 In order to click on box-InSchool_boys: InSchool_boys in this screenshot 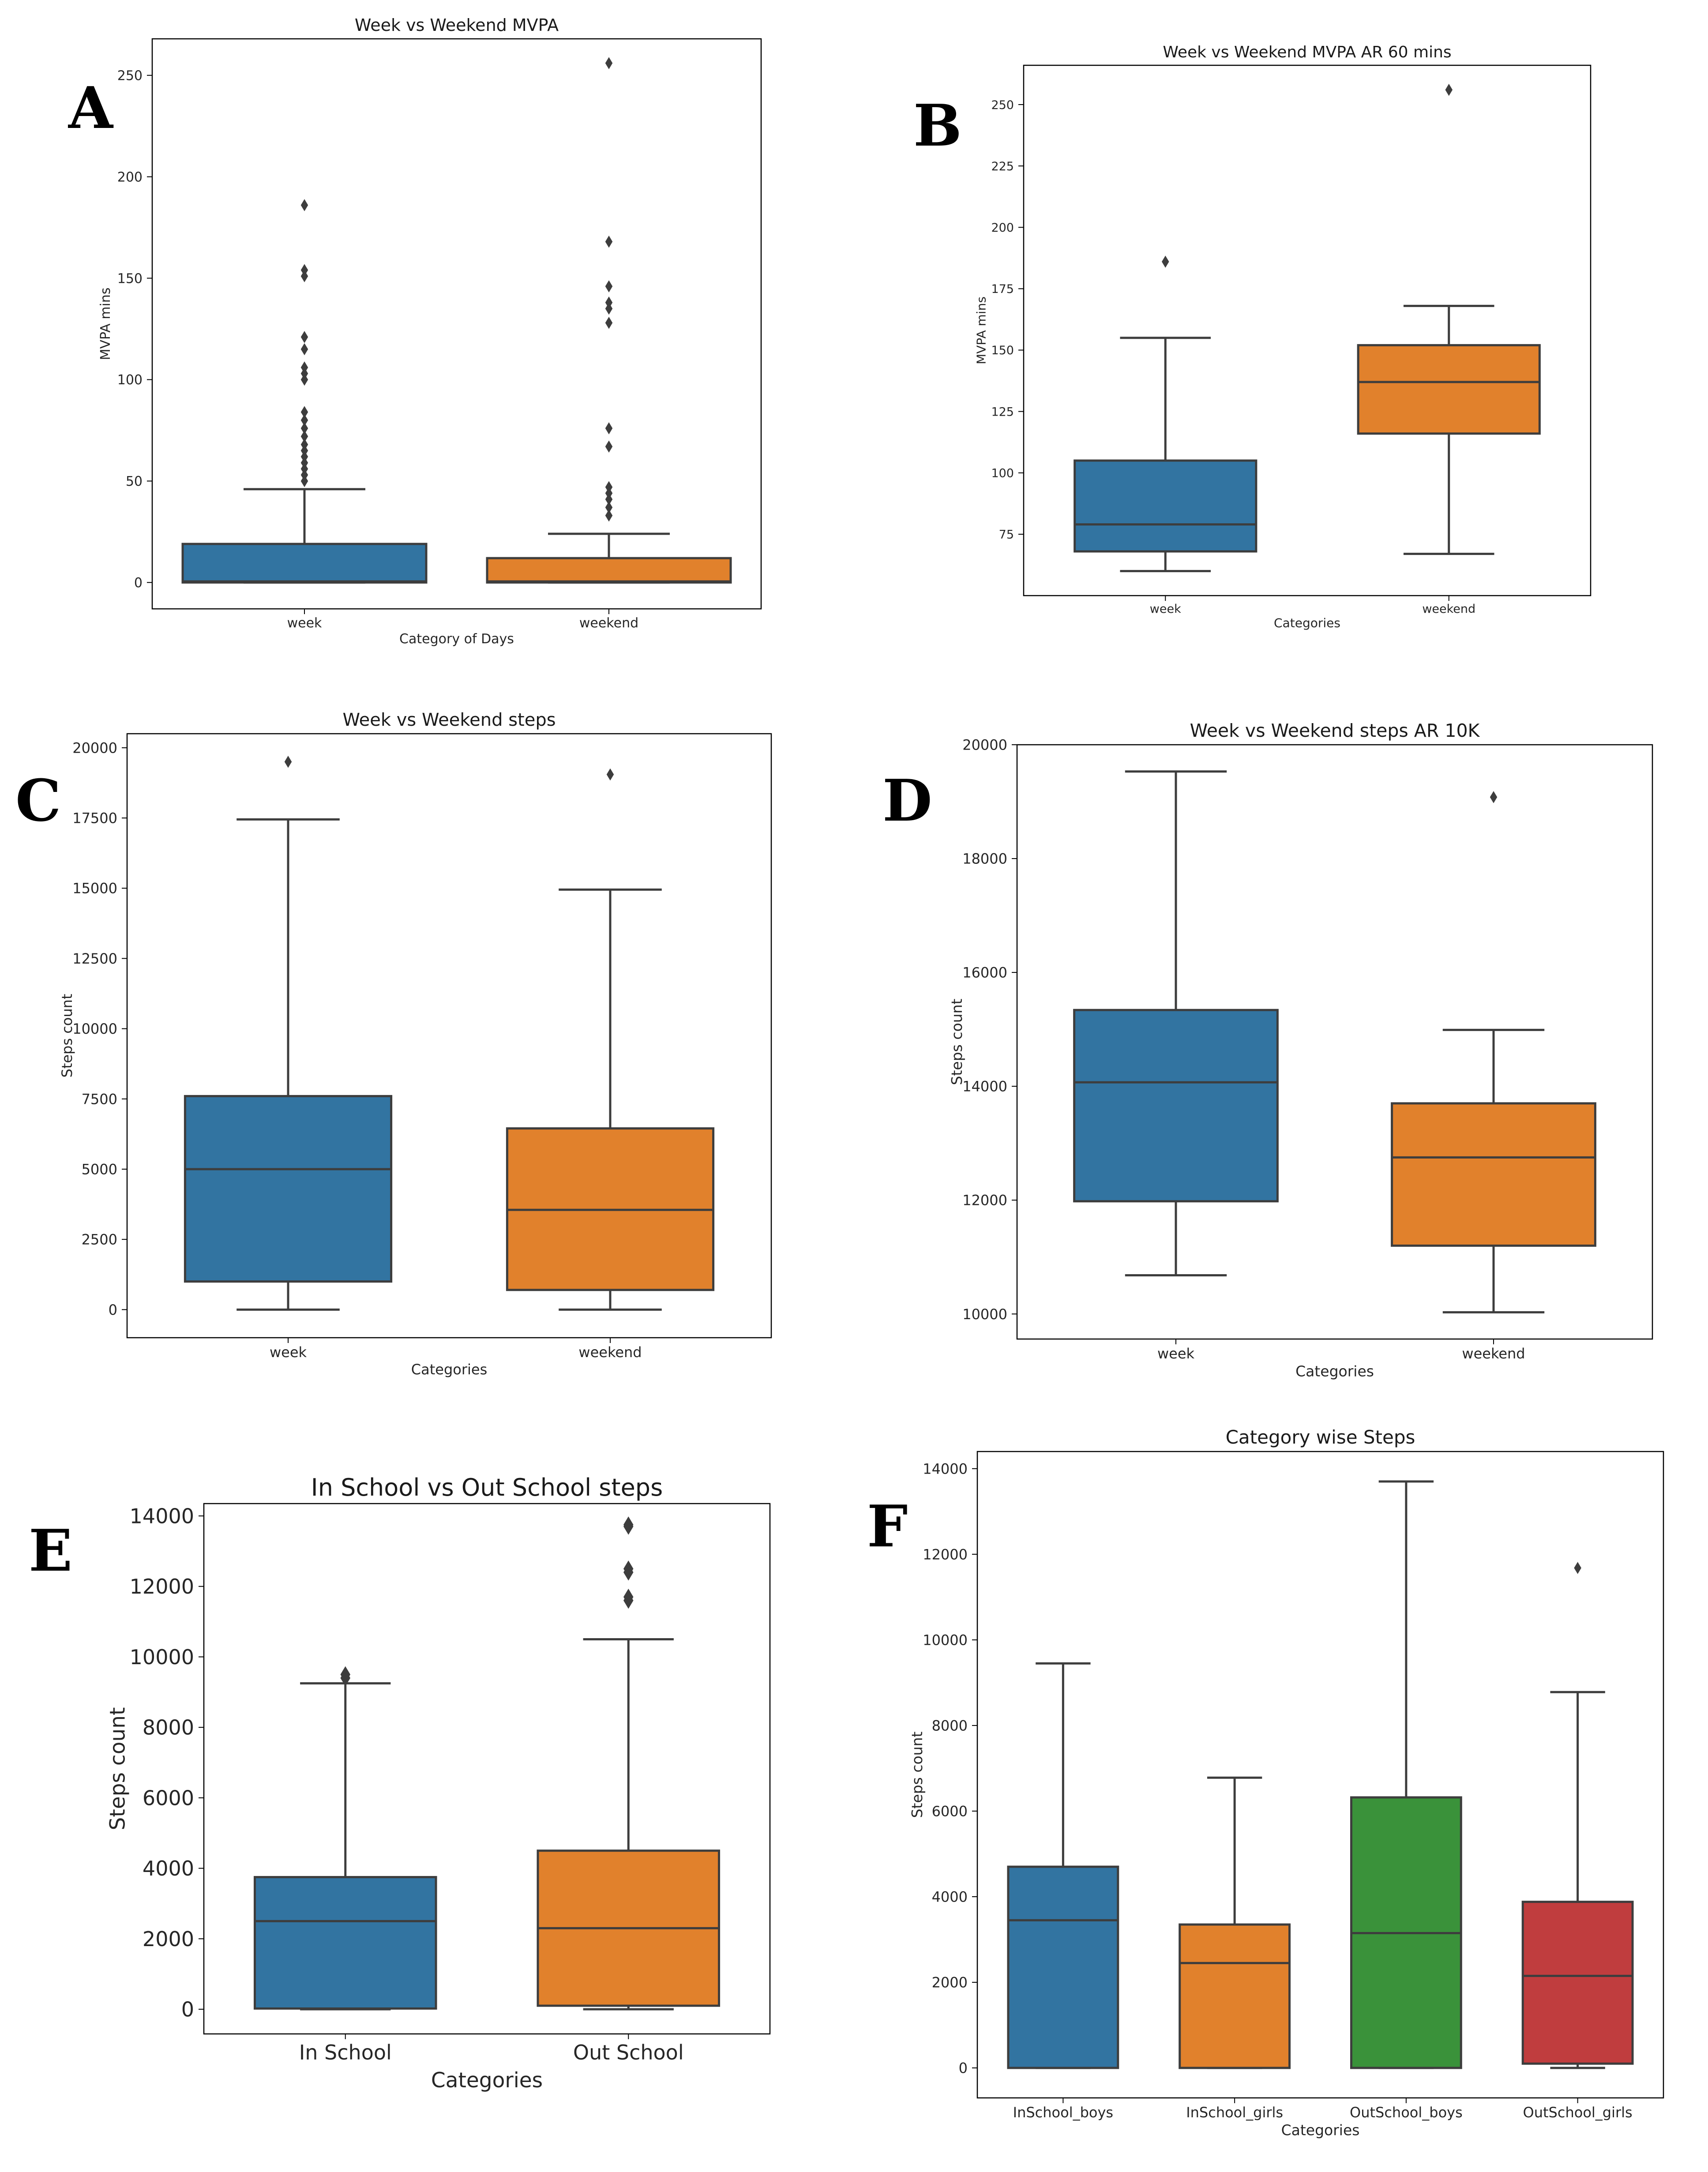, I will do `click(1063, 1891)`.